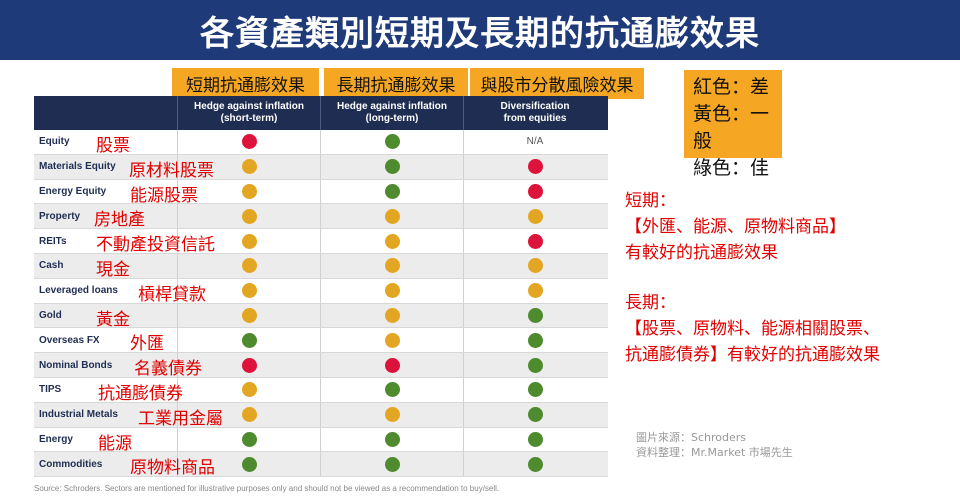 This screenshot has width=960, height=502. Describe the element at coordinates (321, 266) in the screenshot. I see `table-row: Cash 現金` at that location.